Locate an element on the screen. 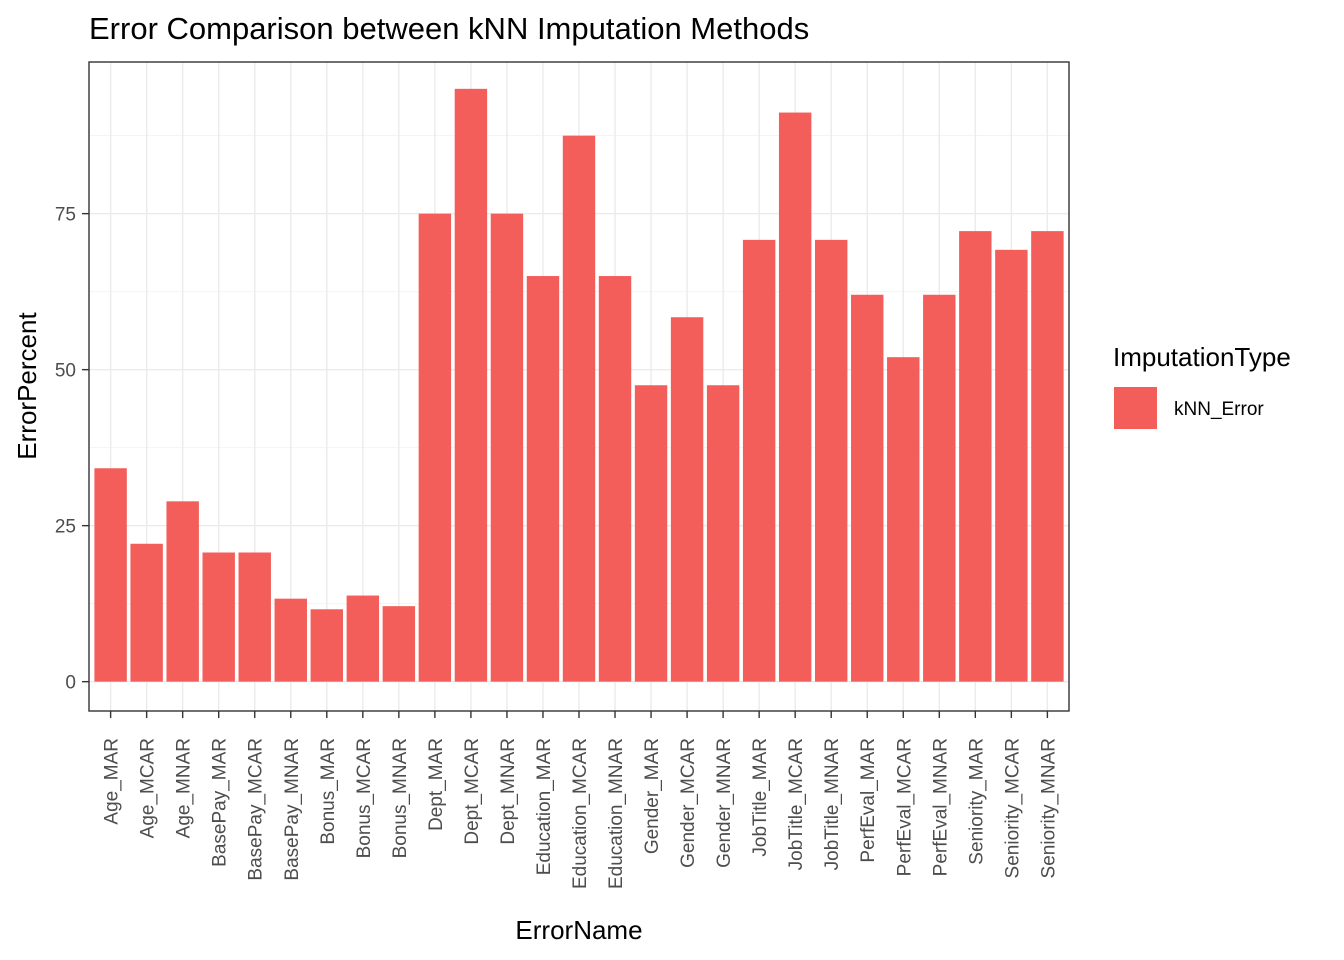 This screenshot has width=1344, height=960. y-tick-label: 75 is located at coordinates (65, 215).